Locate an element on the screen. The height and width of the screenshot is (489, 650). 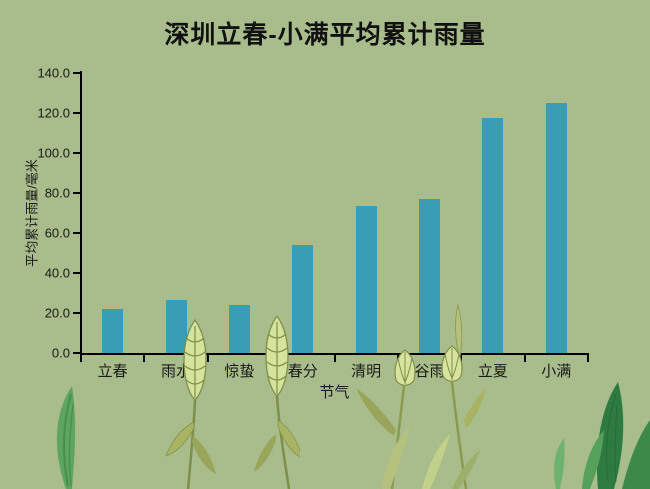
y-tick-label: 80.0 is located at coordinates (57, 193).